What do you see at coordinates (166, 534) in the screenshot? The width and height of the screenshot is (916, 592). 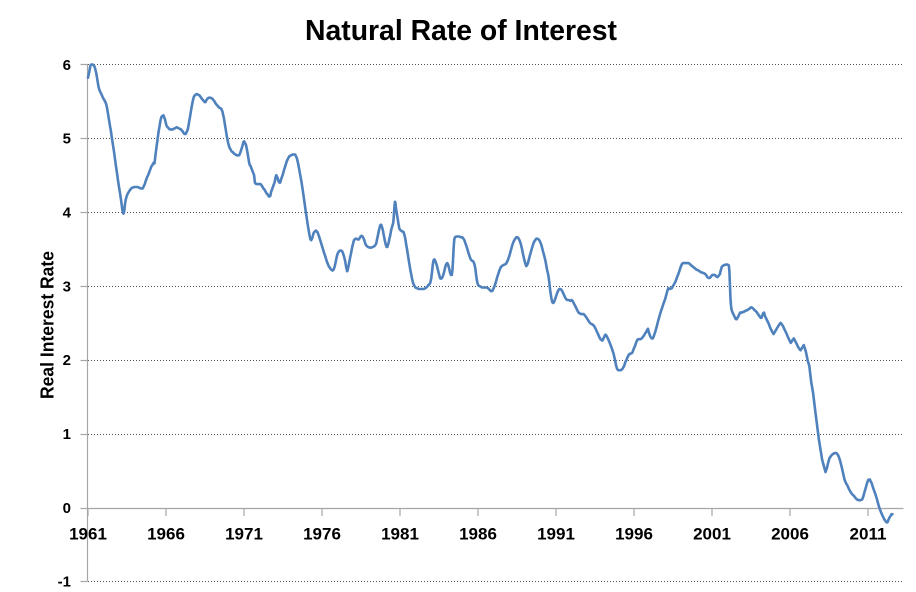 I see `svg-text: 1966` at bounding box center [166, 534].